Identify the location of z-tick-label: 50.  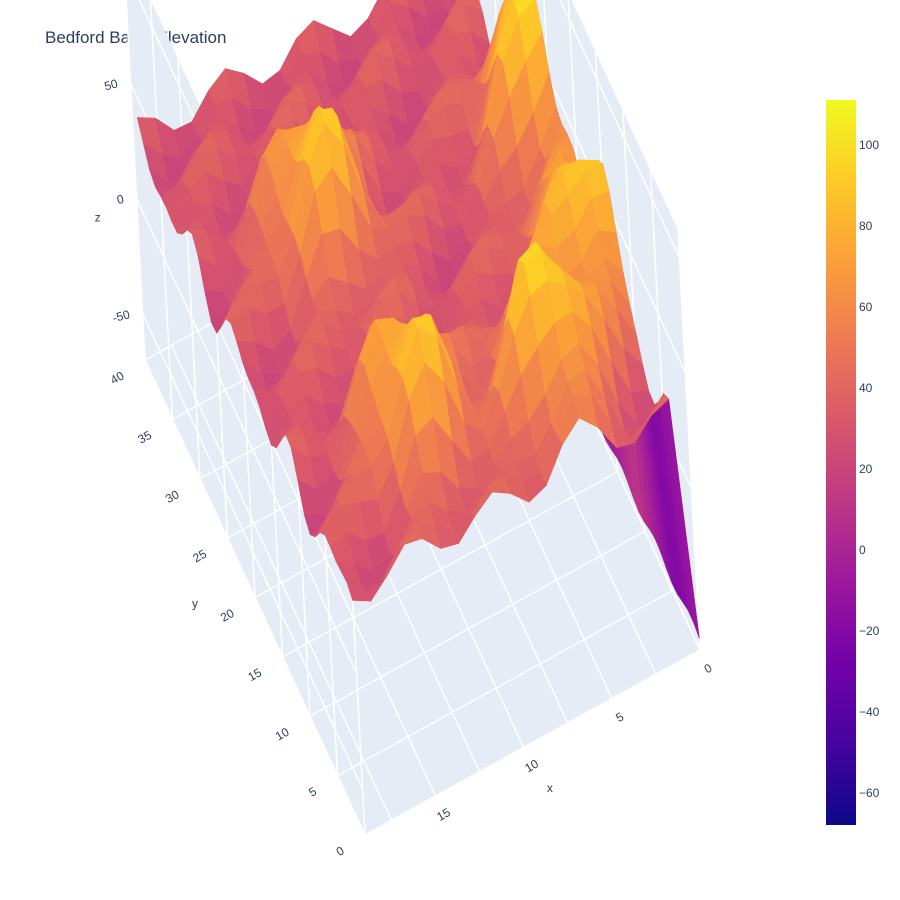
(111, 84).